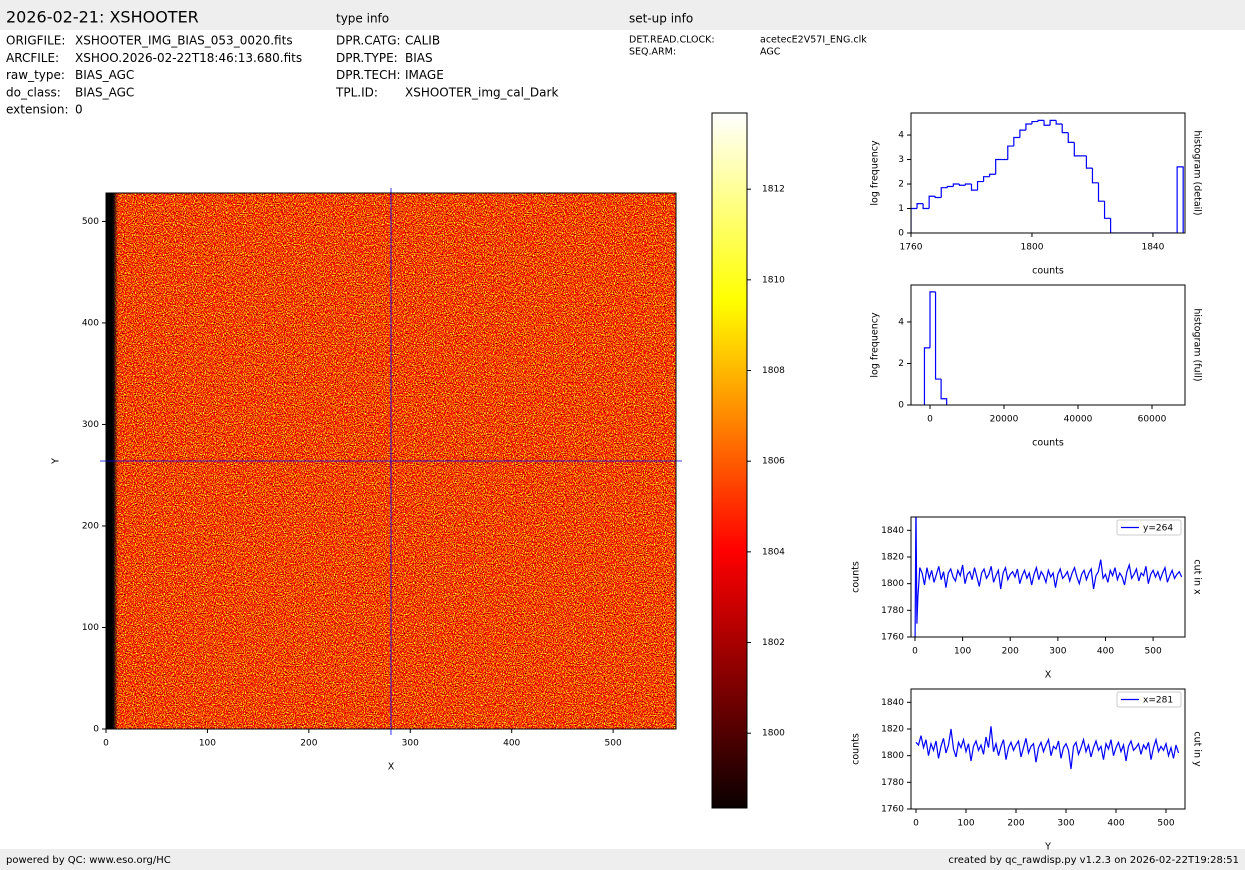 This screenshot has width=1245, height=870. I want to click on type-heading: type info, so click(362, 19).